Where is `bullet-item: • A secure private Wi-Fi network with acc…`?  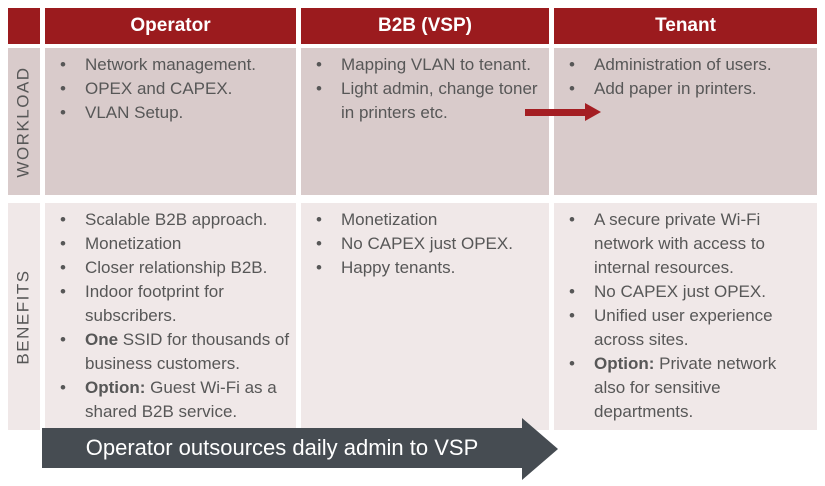
bullet-item: • A secure private Wi-Fi network with acc… is located at coordinates (667, 243).